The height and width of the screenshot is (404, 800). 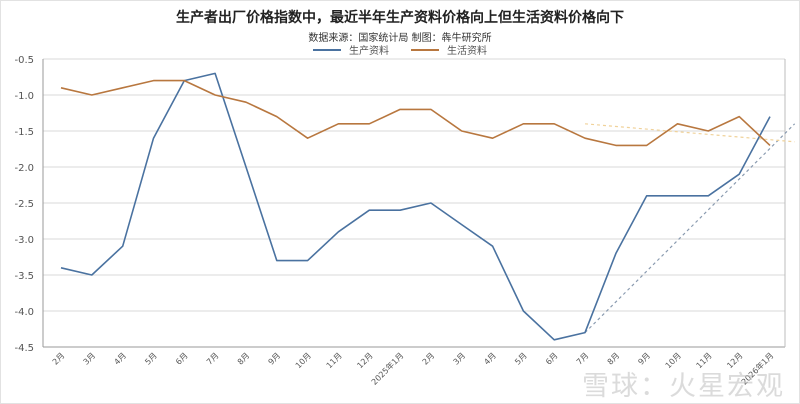 What do you see at coordinates (24, 60) in the screenshot?
I see `y-tick-label: -0.5` at bounding box center [24, 60].